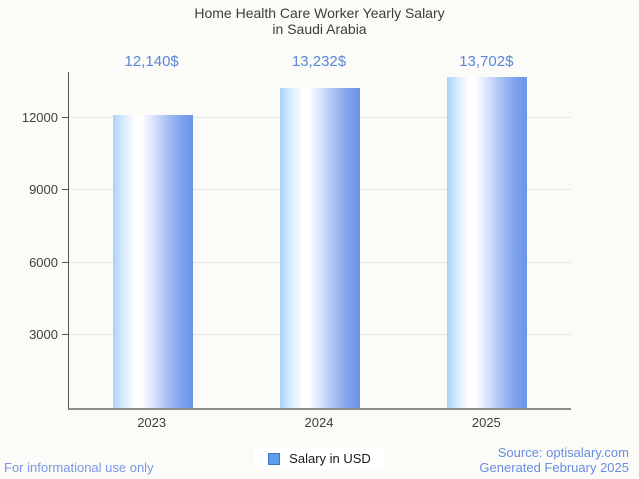  What do you see at coordinates (320, 248) in the screenshot?
I see `bar-2024` at bounding box center [320, 248].